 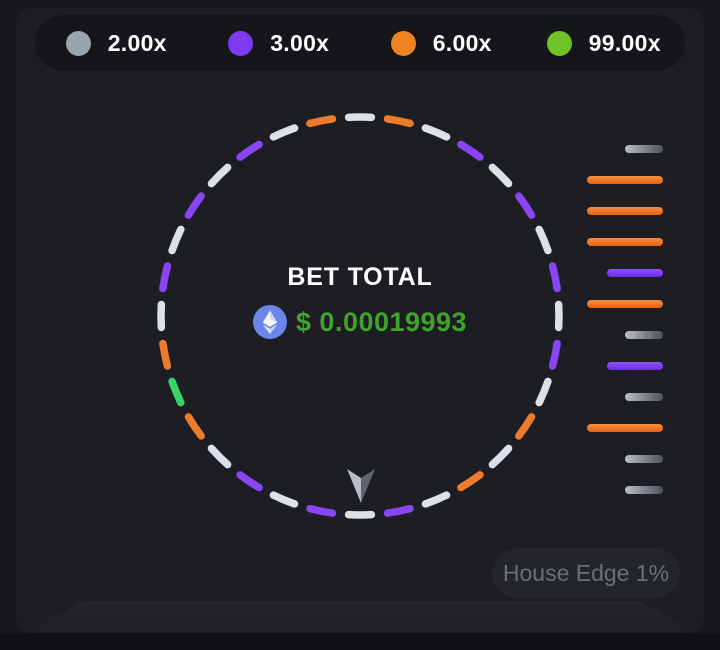 I want to click on legend-item-3x: 3.00x, so click(x=279, y=43).